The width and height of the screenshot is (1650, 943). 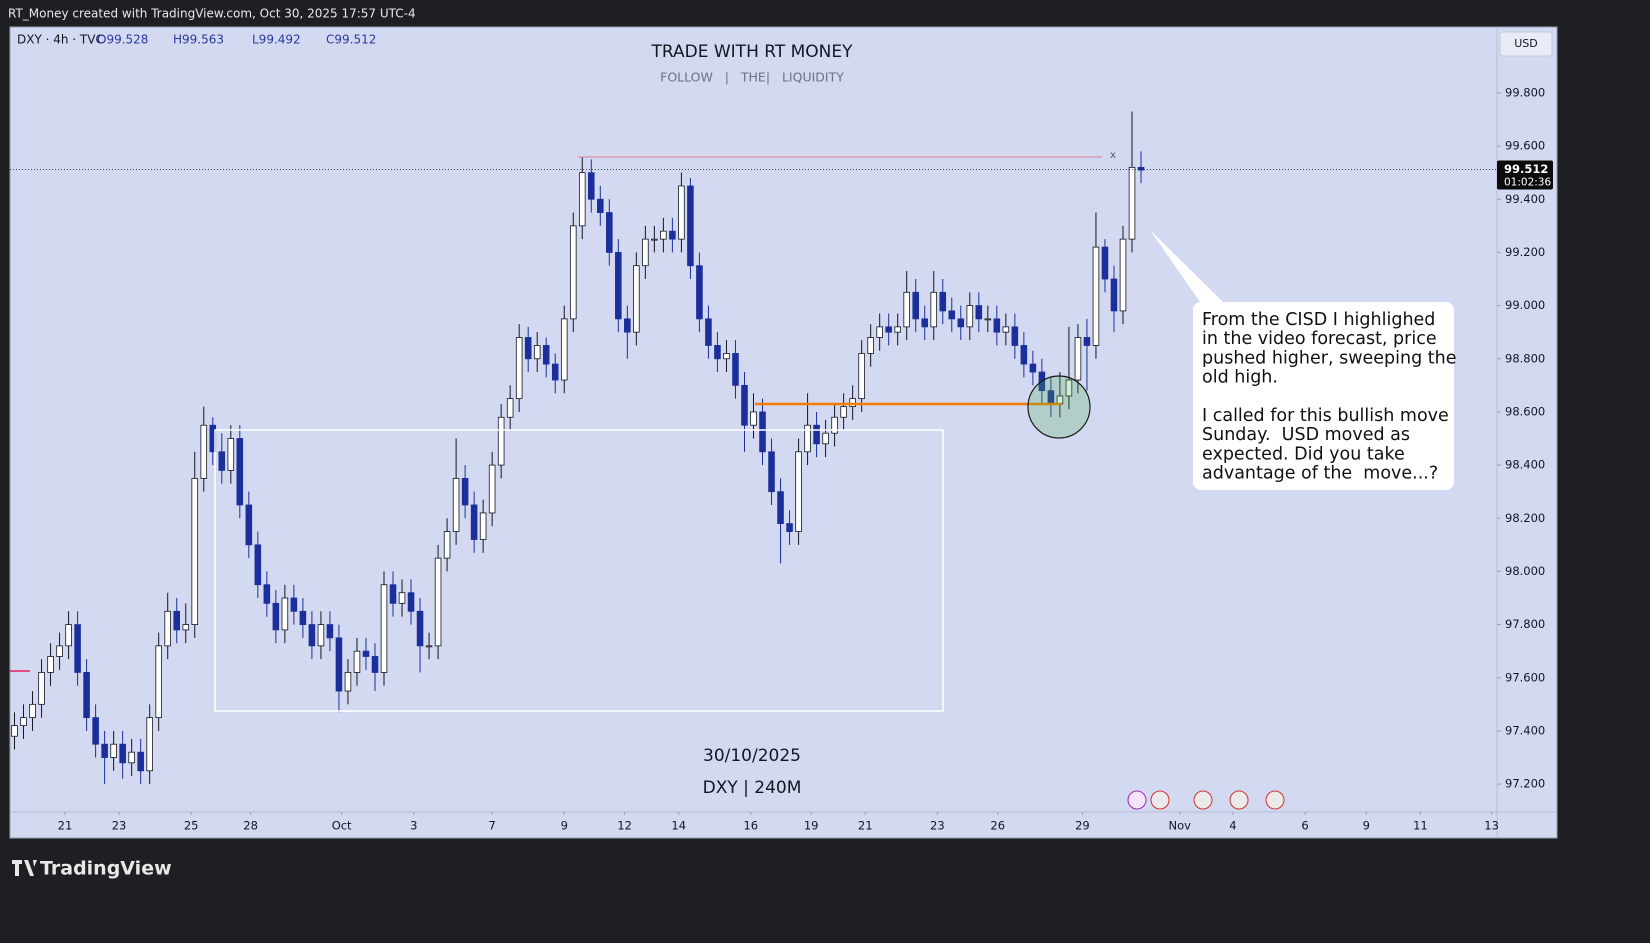 I want to click on y-tick-label: 97.800, so click(x=1525, y=624).